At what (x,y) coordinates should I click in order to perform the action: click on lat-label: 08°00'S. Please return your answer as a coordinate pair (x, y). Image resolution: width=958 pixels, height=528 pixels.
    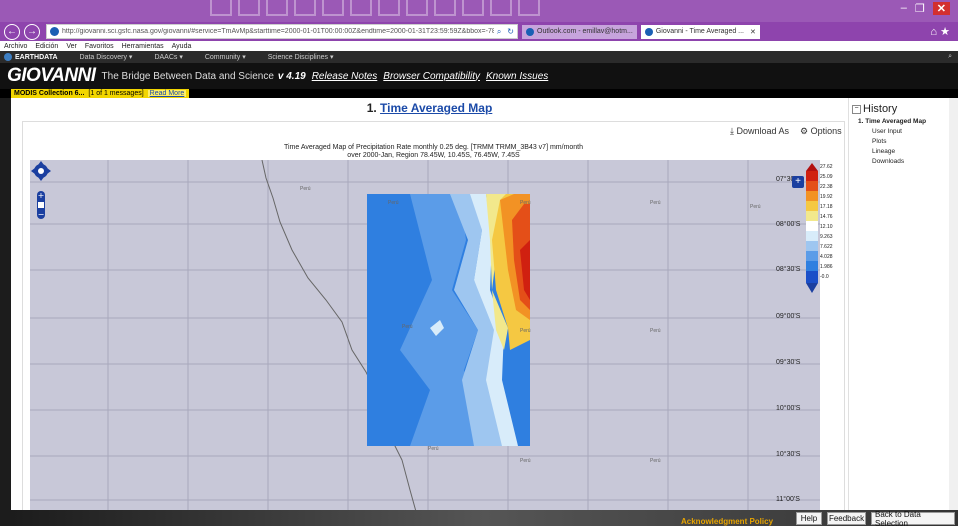
    Looking at the image, I should click on (788, 224).